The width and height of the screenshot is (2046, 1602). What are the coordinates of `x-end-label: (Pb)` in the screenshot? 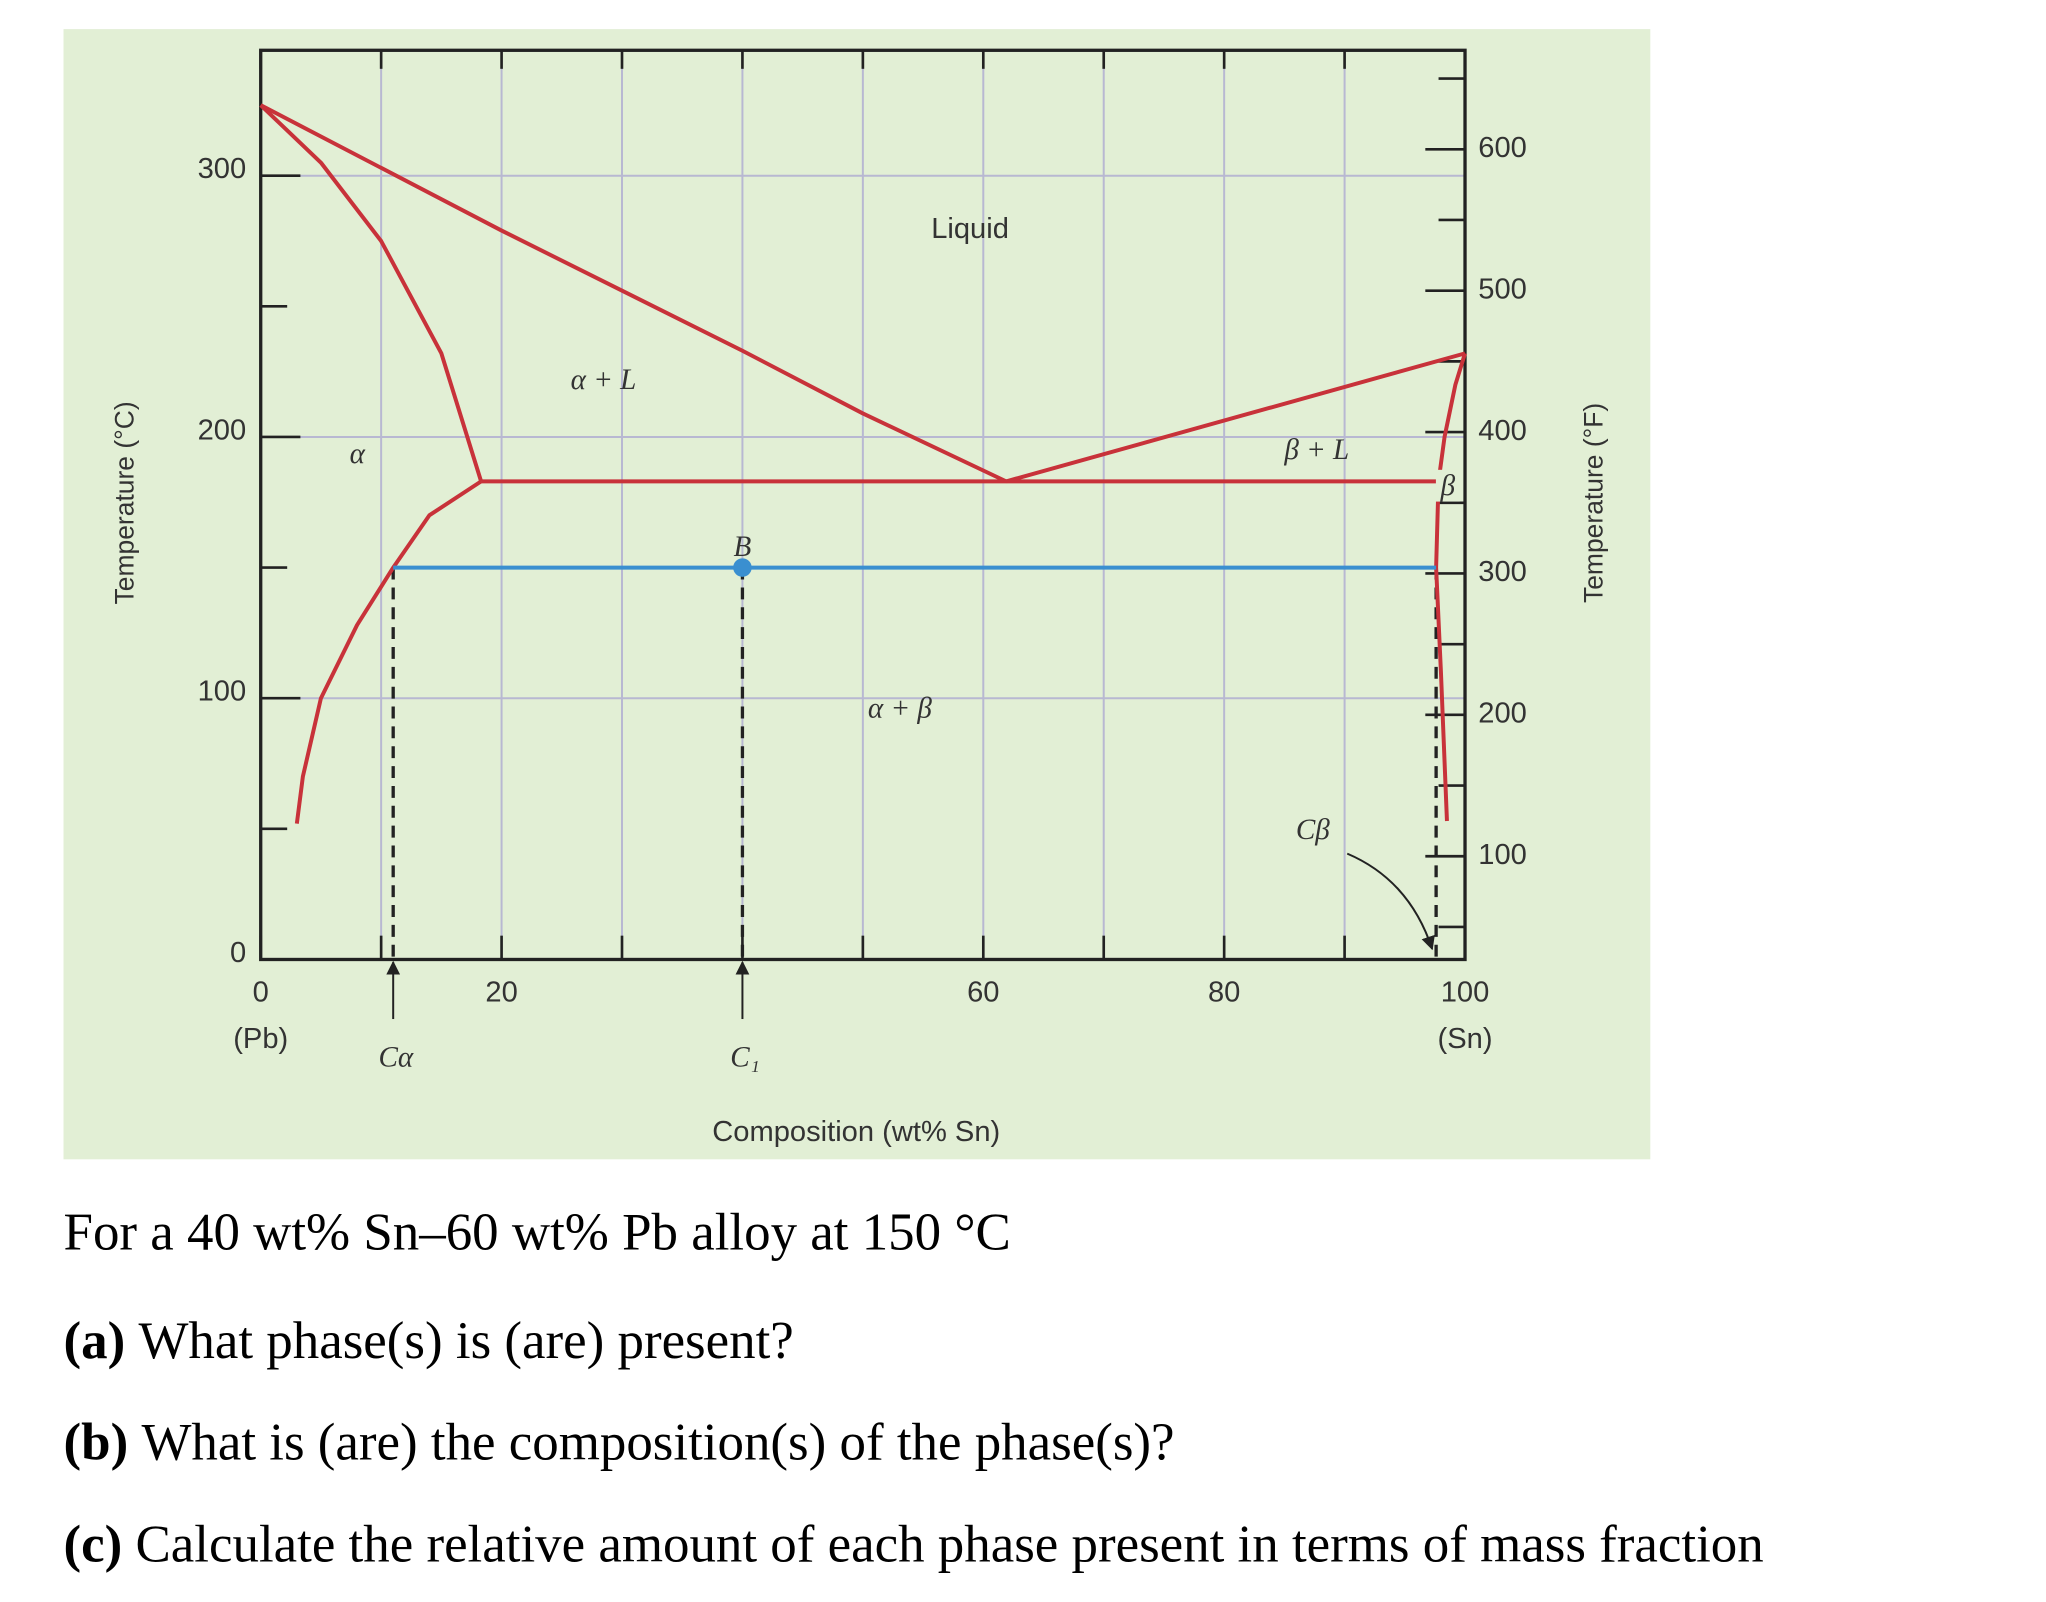 It's located at (260, 1039).